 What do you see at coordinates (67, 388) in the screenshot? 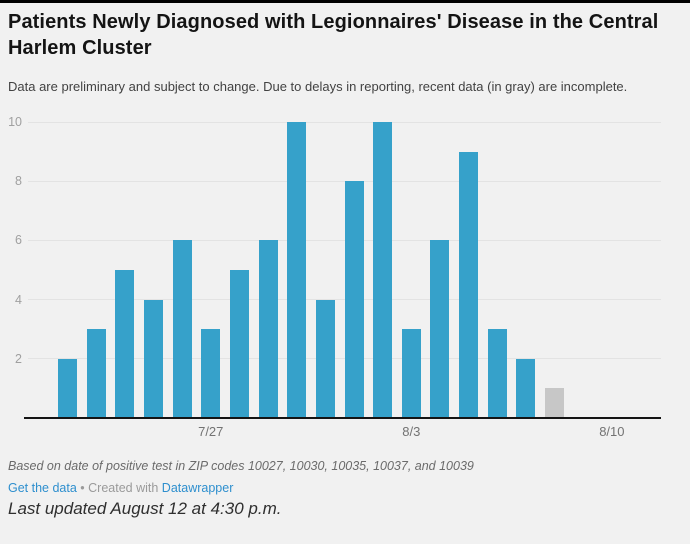
I see `bar-7/22` at bounding box center [67, 388].